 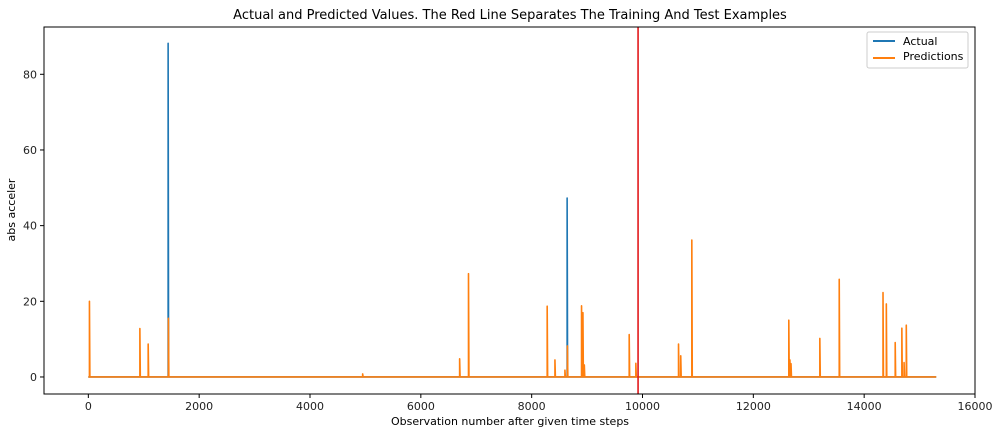 What do you see at coordinates (30, 226) in the screenshot?
I see `y-tick-label: 40` at bounding box center [30, 226].